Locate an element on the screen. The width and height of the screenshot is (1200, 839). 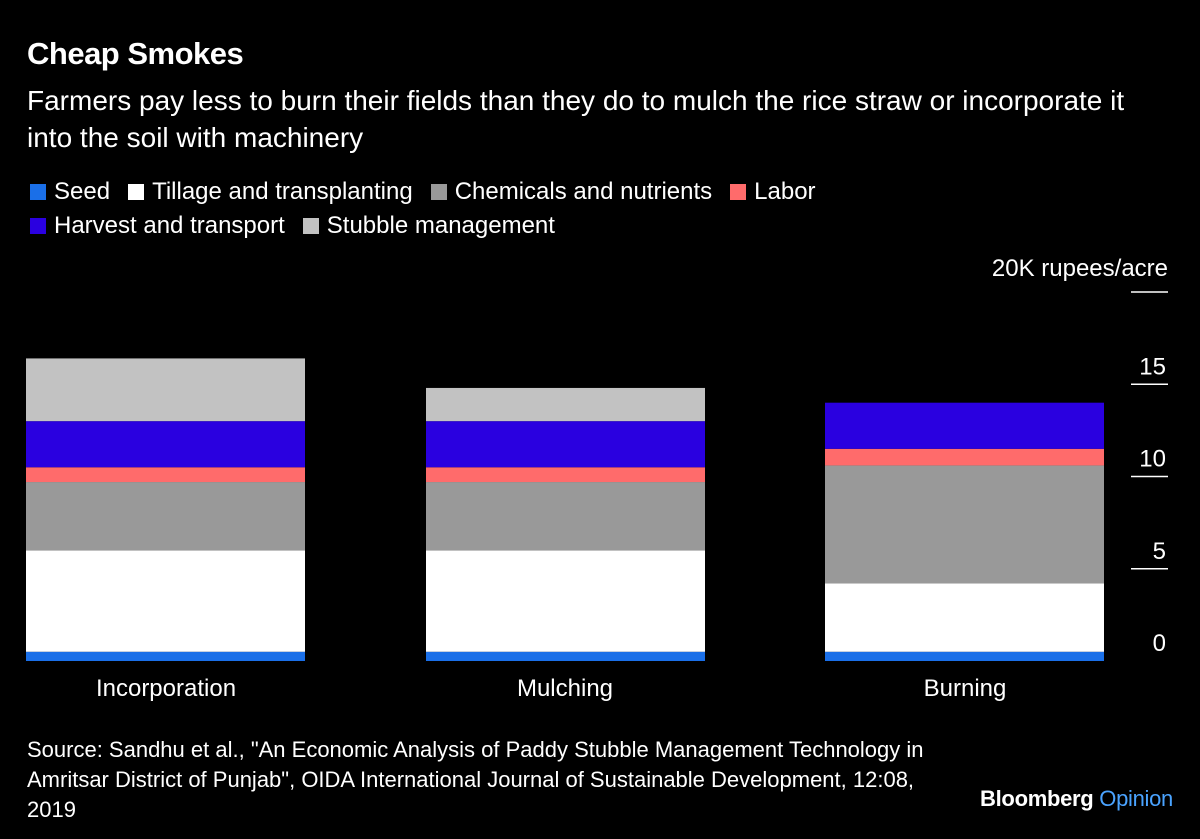
x-tick-label: Mulching is located at coordinates (565, 688).